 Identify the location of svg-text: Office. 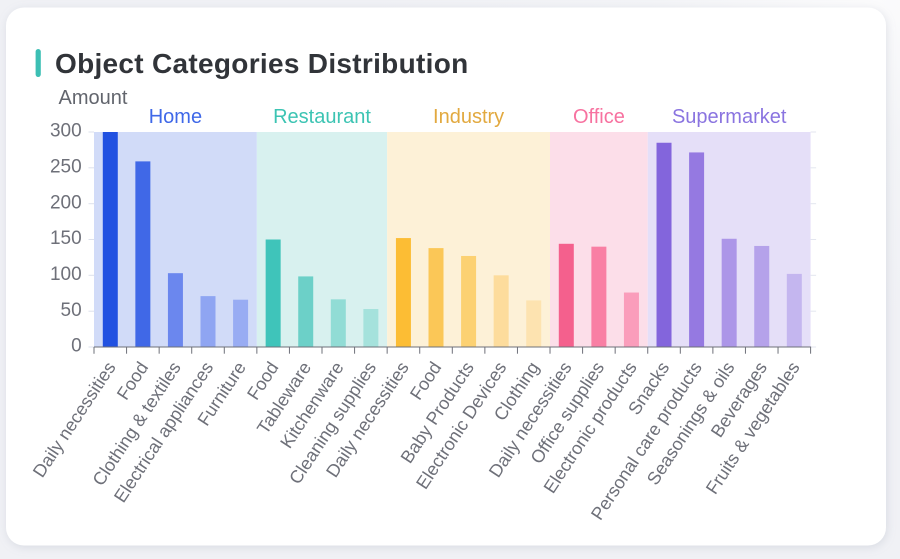
(599, 117).